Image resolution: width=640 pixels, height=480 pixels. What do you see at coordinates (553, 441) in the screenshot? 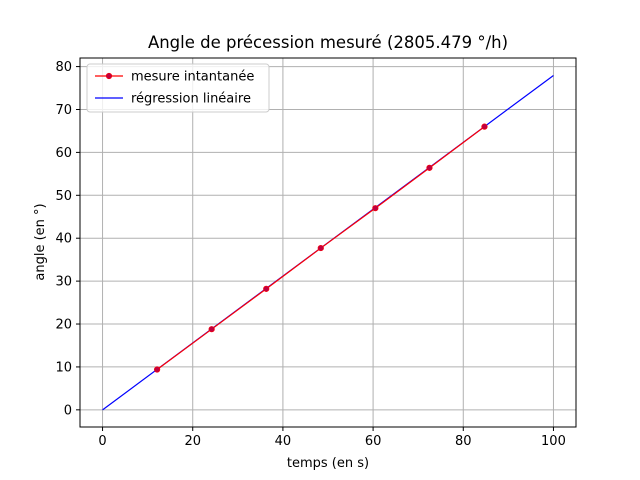
I see `x-tick-label: 100` at bounding box center [553, 441].